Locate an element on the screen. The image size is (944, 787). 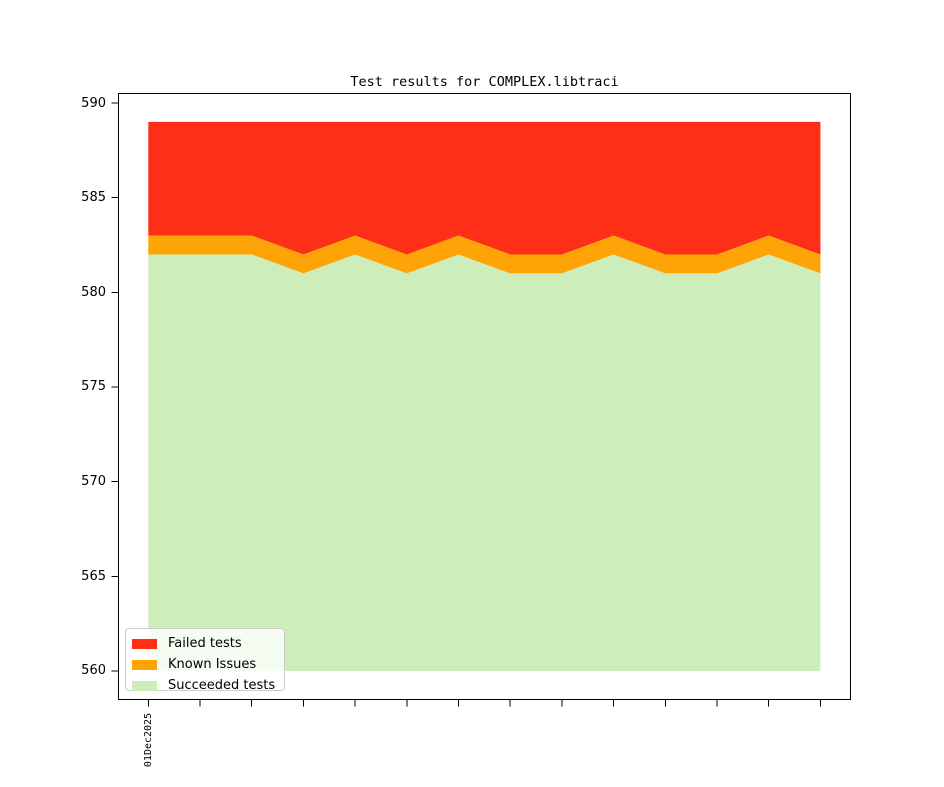
legend-swatch-succeeded-icon is located at coordinates (144, 685).